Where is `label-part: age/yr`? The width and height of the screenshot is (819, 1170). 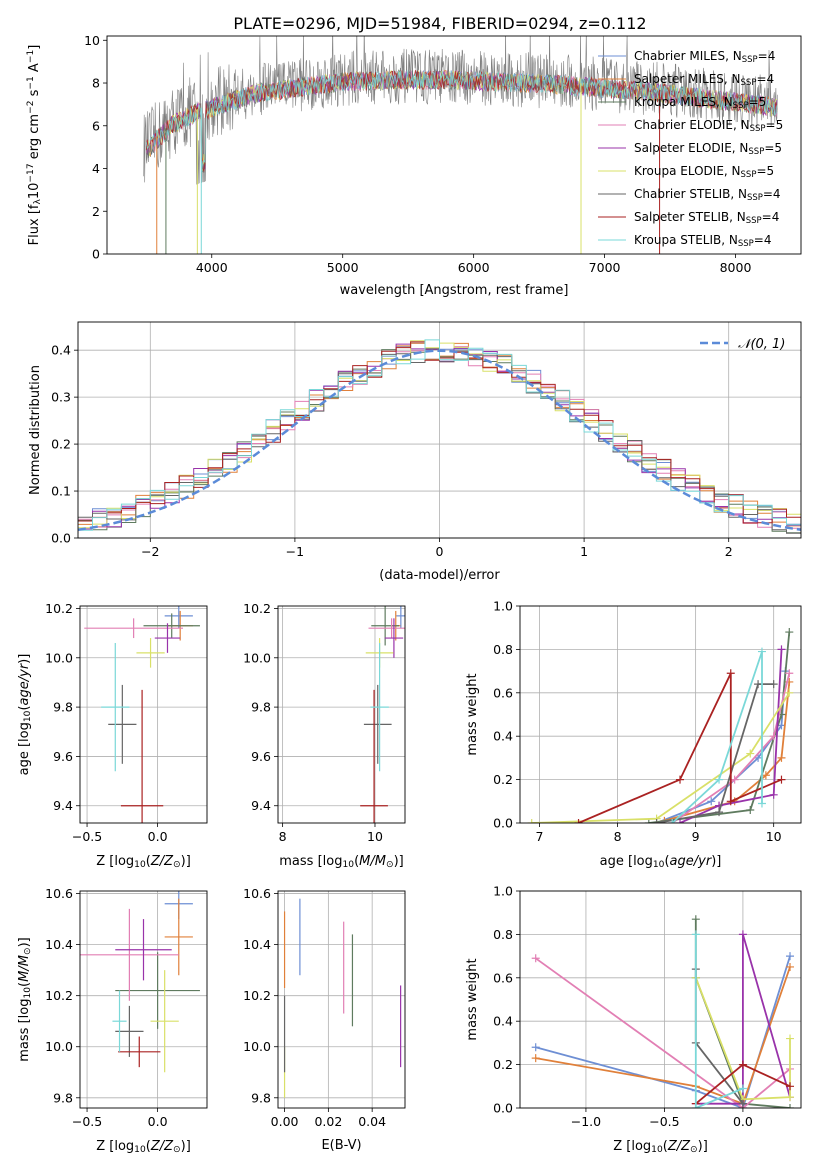
label-part: age/yr is located at coordinates (24, 683).